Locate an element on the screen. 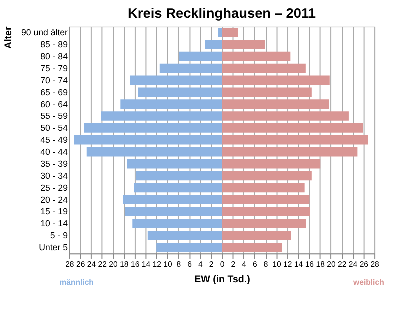  y-tick-label: Unter 5 is located at coordinates (53, 247).